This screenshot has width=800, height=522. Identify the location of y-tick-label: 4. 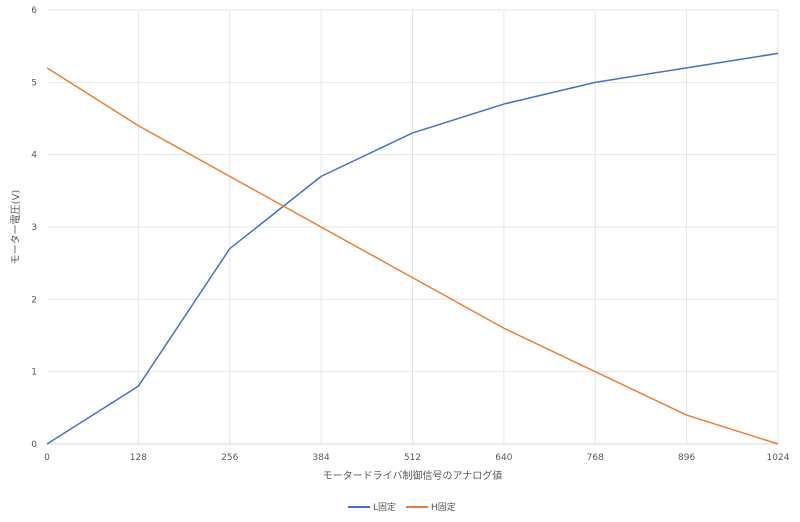
(34, 156).